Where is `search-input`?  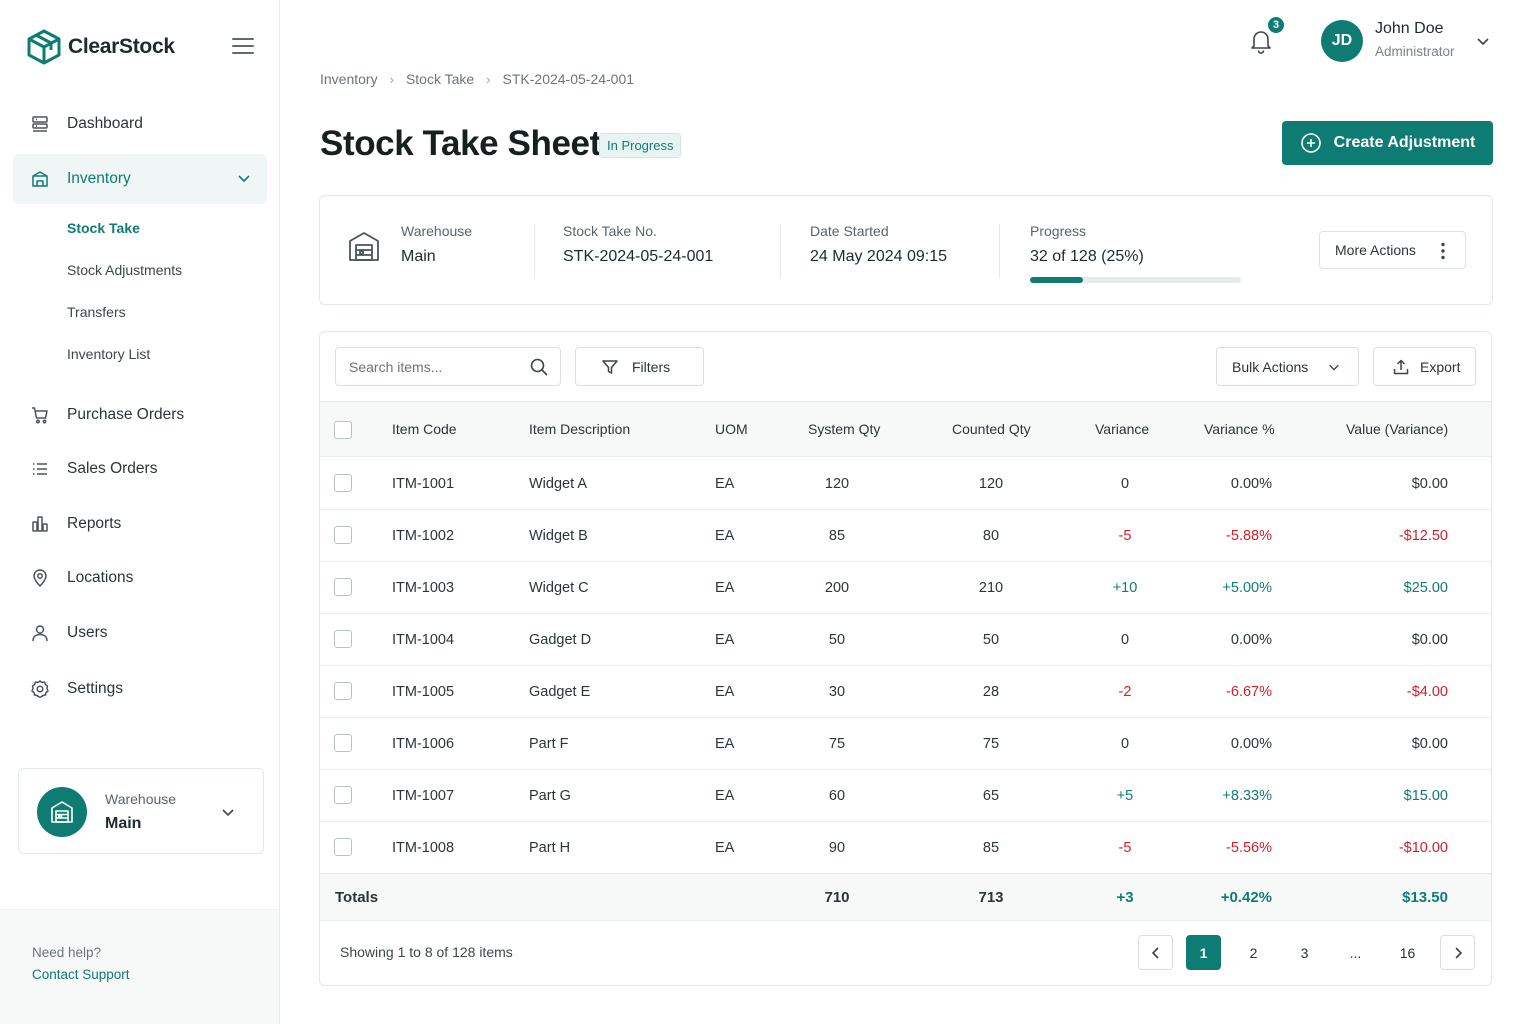 search-input is located at coordinates (426, 366).